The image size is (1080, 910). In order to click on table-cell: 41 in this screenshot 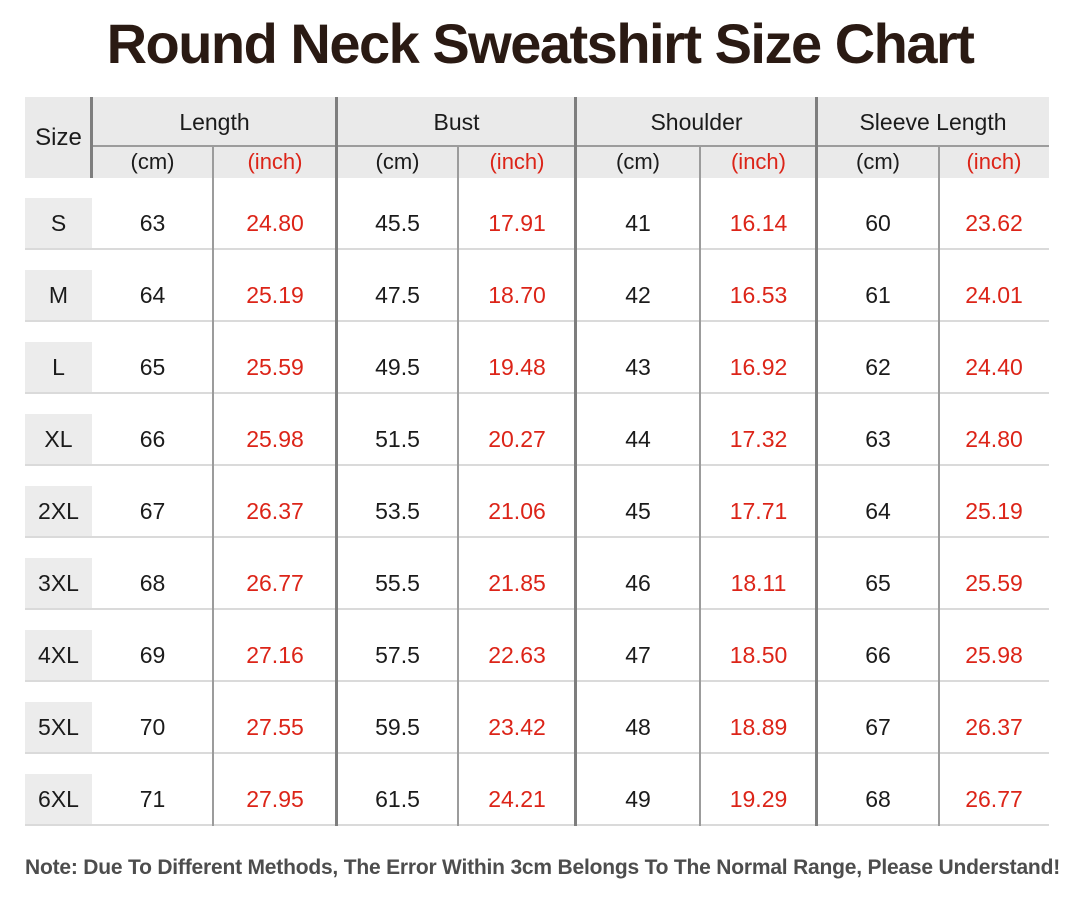, I will do `click(638, 222)`.